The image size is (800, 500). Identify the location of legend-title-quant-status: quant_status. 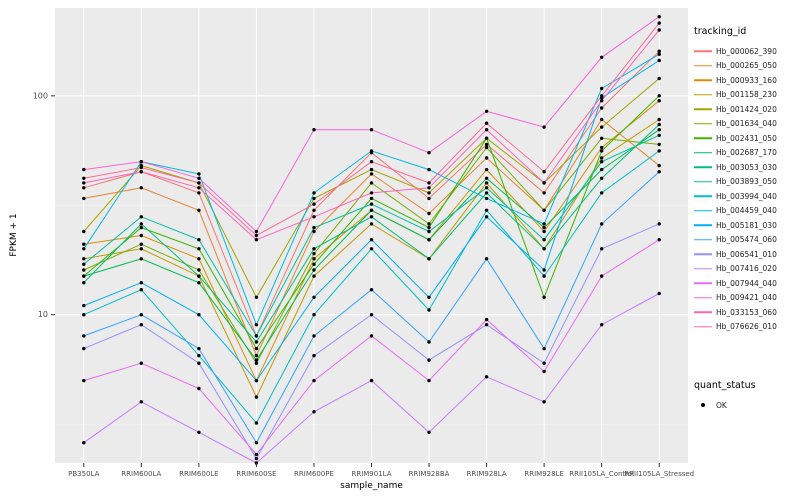
(725, 385).